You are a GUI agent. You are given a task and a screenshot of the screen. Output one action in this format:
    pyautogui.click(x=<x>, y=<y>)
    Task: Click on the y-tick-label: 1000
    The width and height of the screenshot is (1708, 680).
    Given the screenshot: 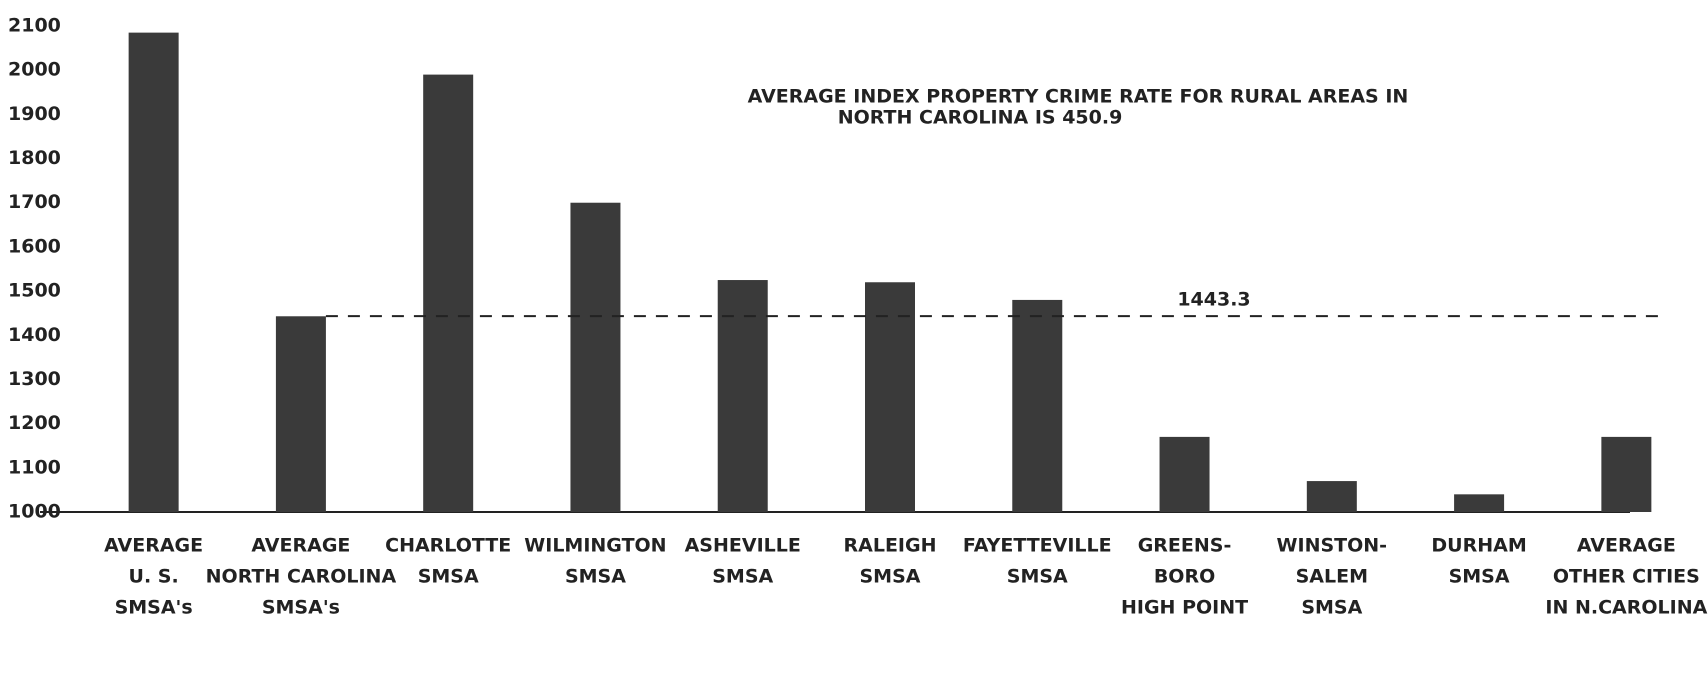 What is the action you would take?
    pyautogui.click(x=34, y=512)
    